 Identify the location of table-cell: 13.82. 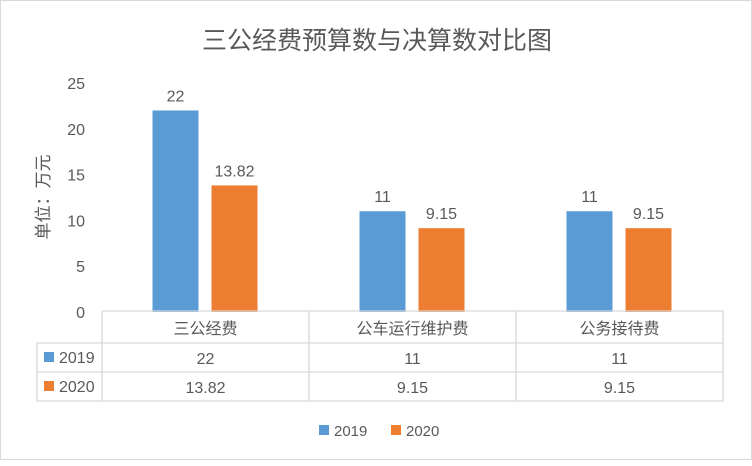
(205, 388).